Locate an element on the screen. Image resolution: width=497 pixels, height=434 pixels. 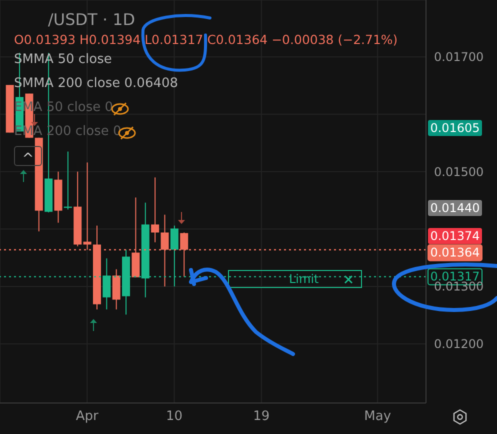
x-tick-label: 10 is located at coordinates (174, 416).